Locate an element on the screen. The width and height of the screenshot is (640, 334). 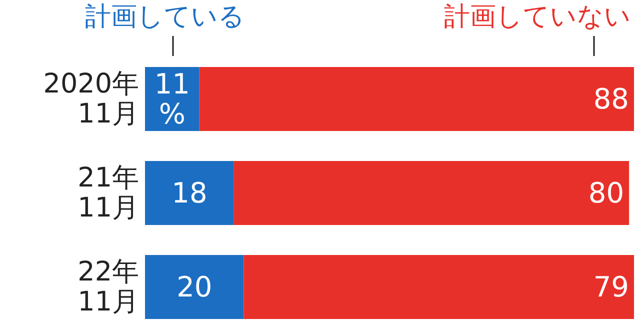
data-label: 80 is located at coordinates (606, 193).